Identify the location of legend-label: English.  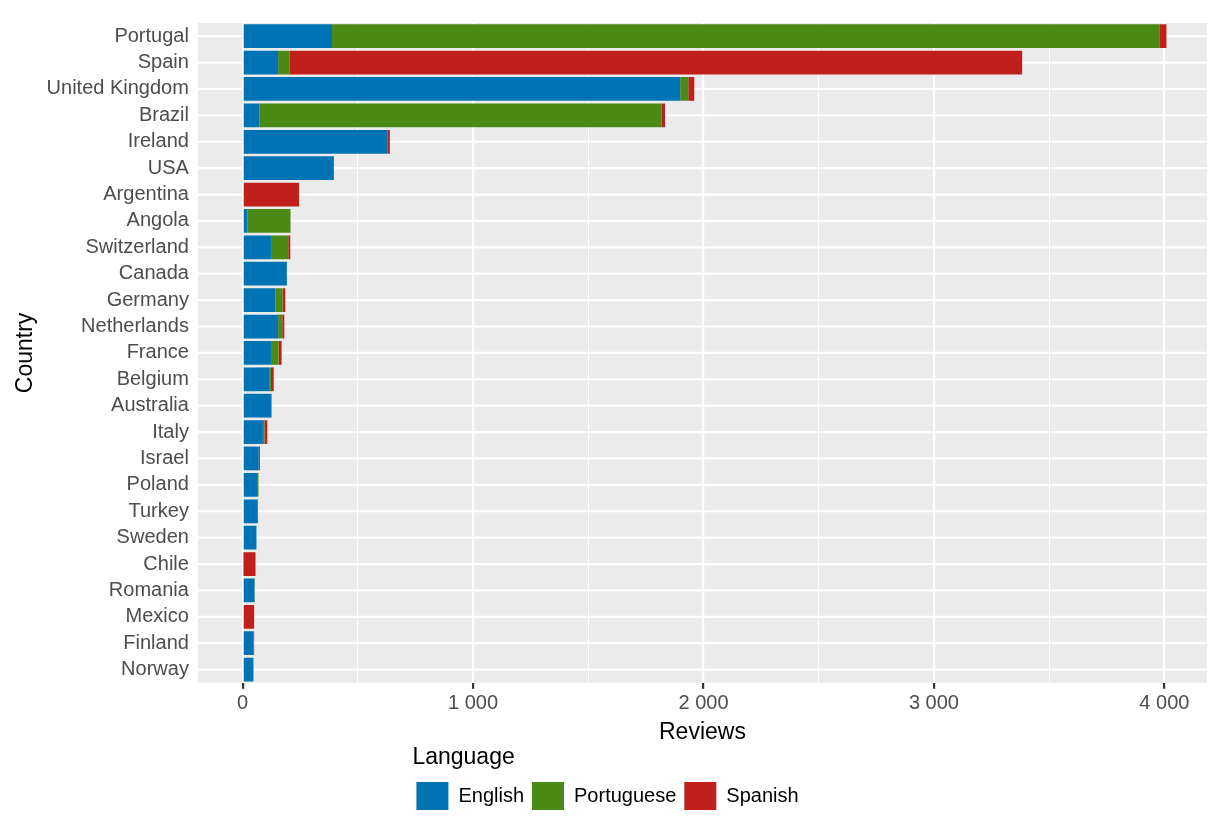
(491, 794).